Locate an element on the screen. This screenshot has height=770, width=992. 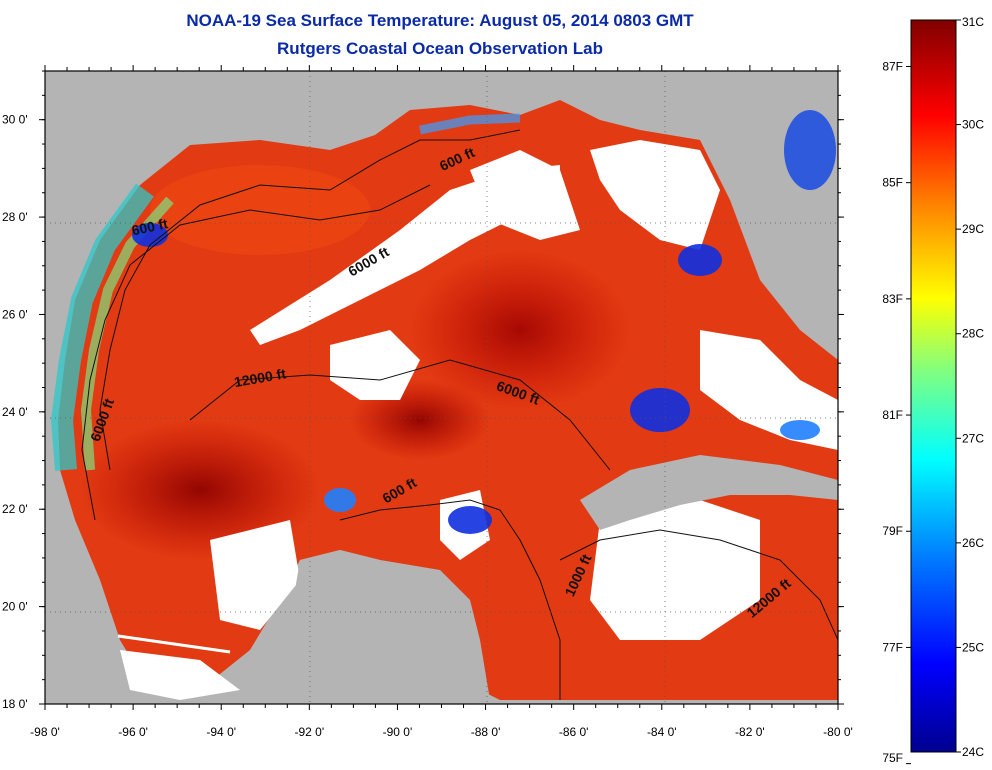
x-tick-label: -94 0' is located at coordinates (221, 732).